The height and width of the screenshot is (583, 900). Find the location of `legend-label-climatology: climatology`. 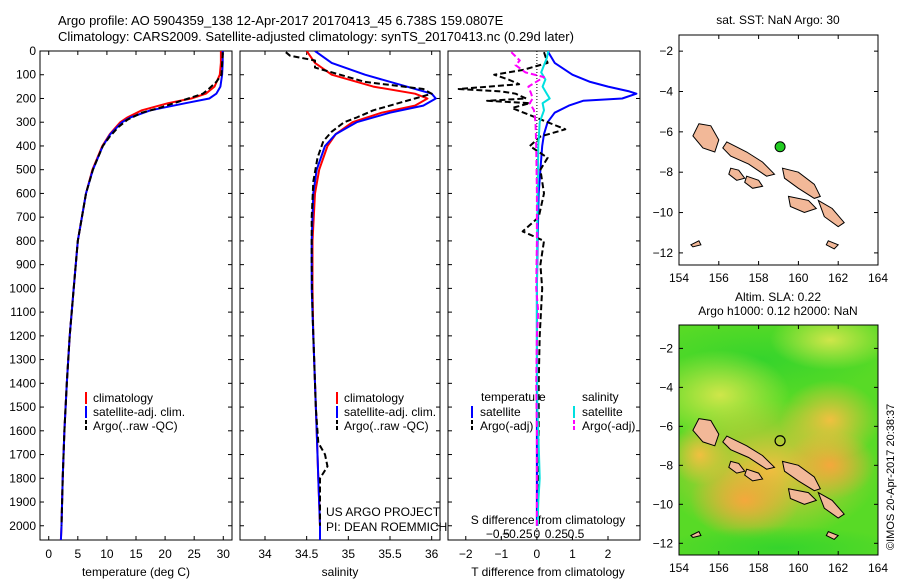

legend-label-climatology: climatology is located at coordinates (374, 398).